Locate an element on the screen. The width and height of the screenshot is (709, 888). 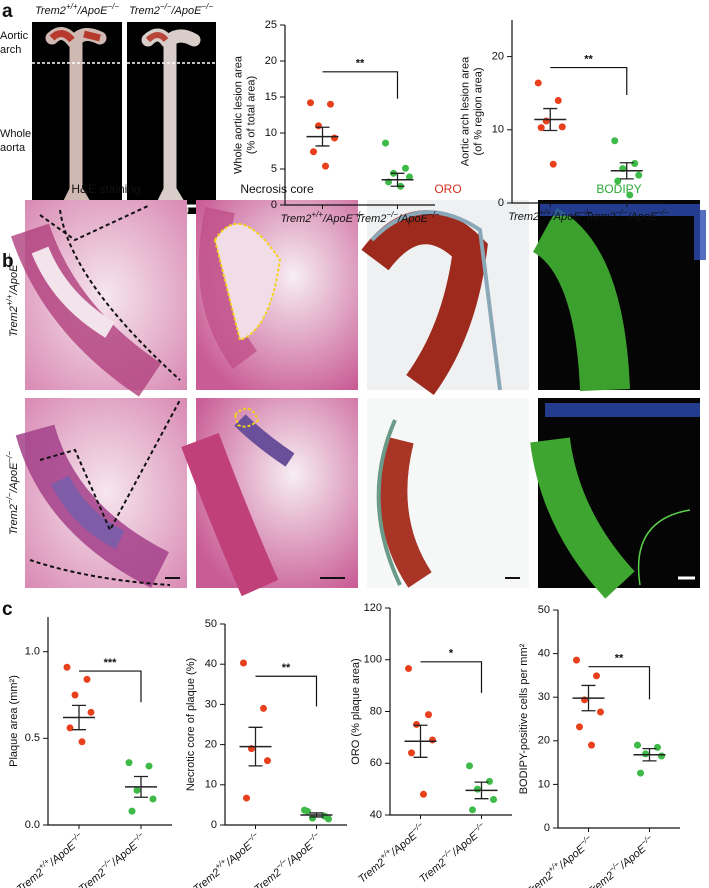
y-axis-label: (of % region area) is located at coordinates (478, 111).